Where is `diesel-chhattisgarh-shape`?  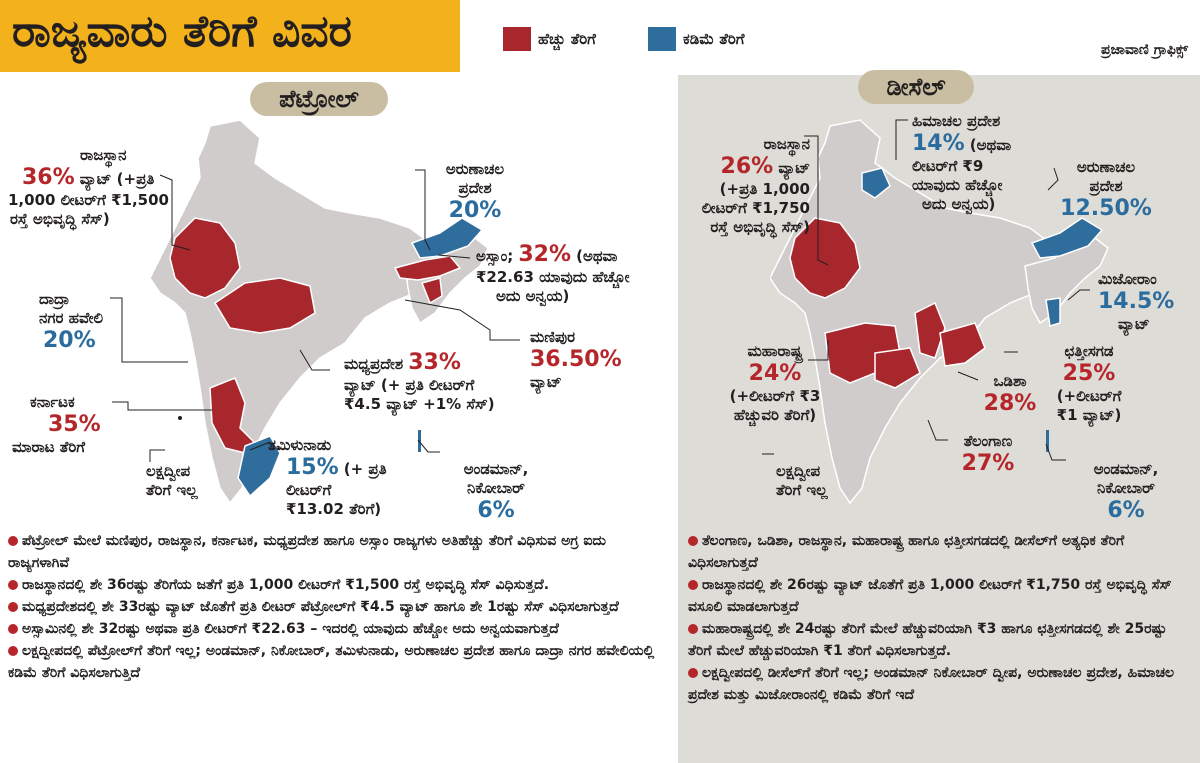
diesel-chhattisgarh-shape is located at coordinates (930, 330).